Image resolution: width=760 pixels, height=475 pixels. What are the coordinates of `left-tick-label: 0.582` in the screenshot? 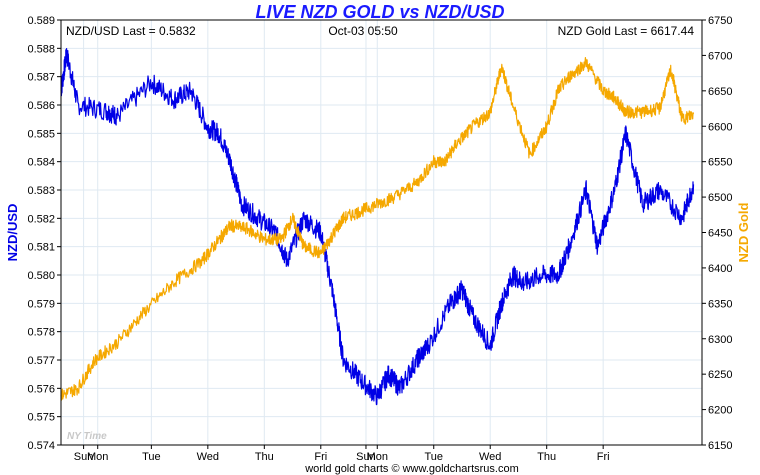 It's located at (41, 219).